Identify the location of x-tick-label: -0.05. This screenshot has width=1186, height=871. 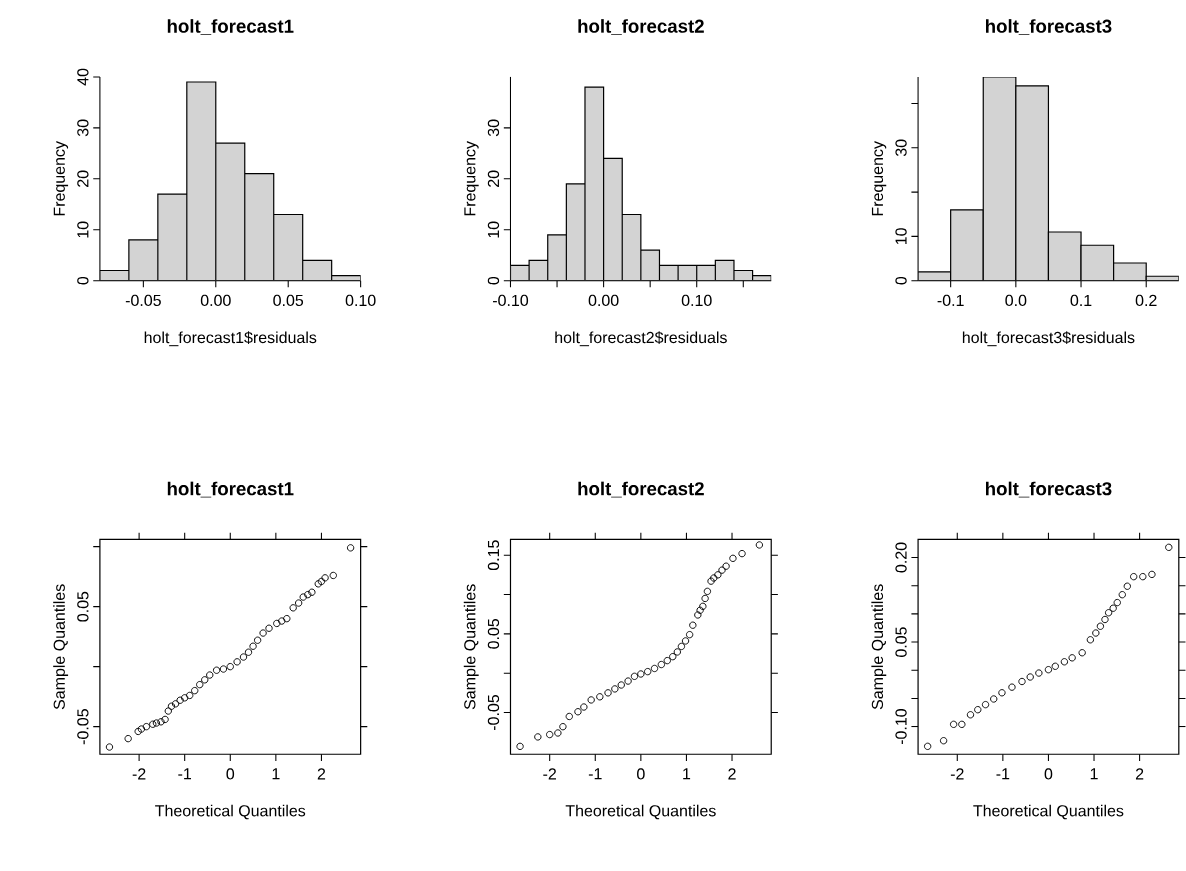
(143, 300).